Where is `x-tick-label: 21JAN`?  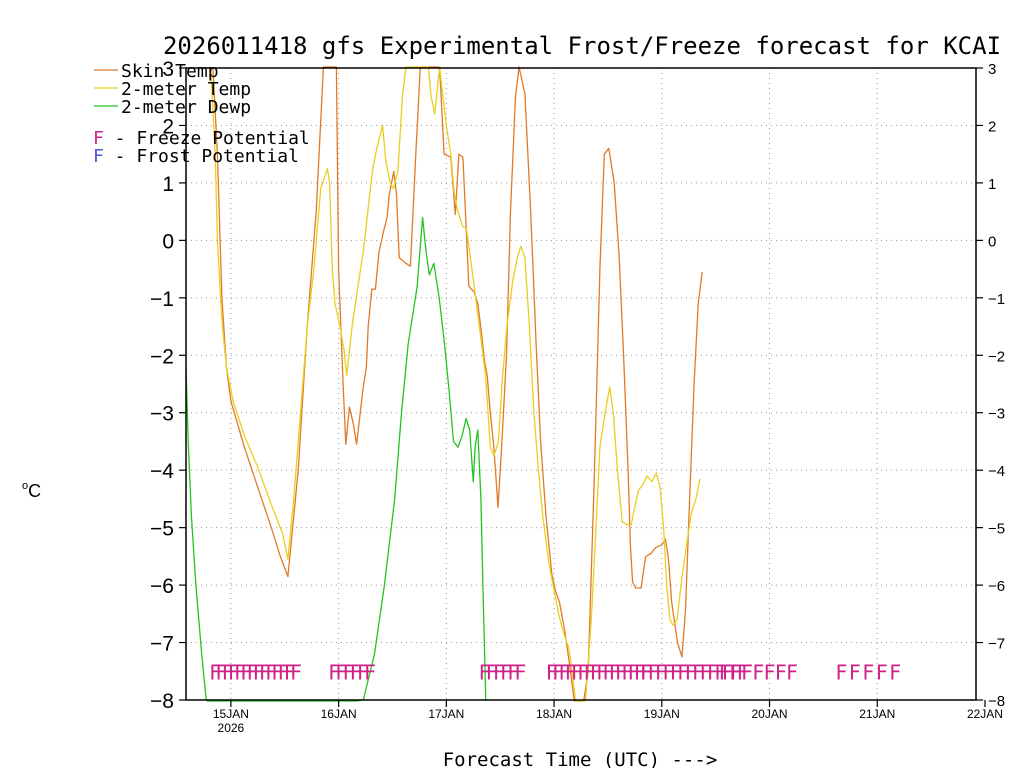
x-tick-label: 21JAN is located at coordinates (877, 714).